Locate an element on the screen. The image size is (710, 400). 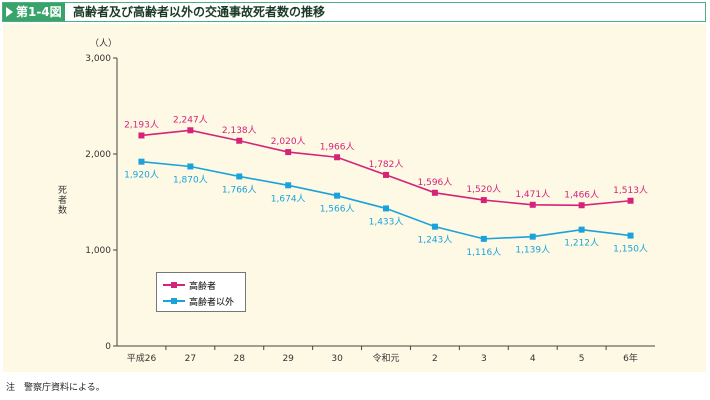
x-tick-label: 5 is located at coordinates (582, 359).